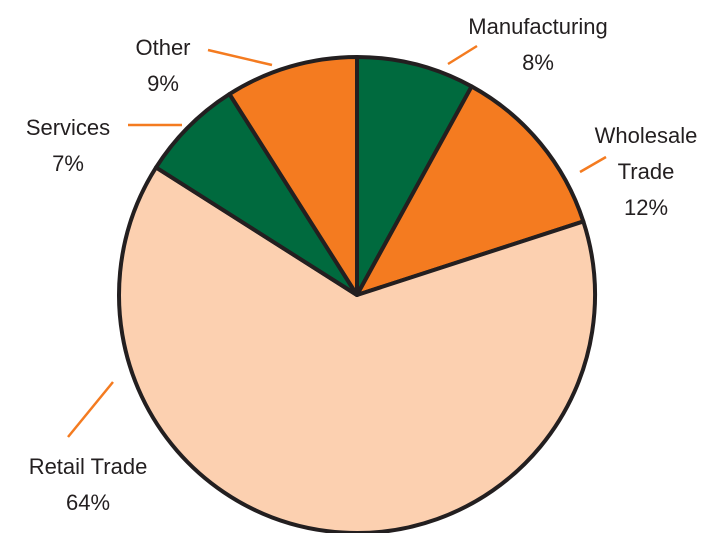 The height and width of the screenshot is (533, 724). I want to click on category-label: Wholesale Trade, so click(646, 153).